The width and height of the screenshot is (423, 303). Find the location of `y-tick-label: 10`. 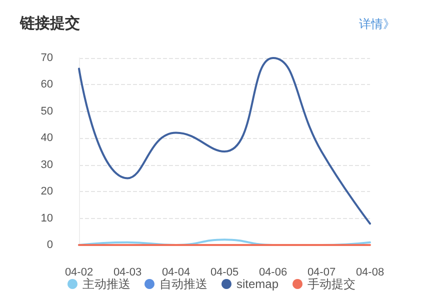

y-tick-label: 10 is located at coordinates (46, 218).